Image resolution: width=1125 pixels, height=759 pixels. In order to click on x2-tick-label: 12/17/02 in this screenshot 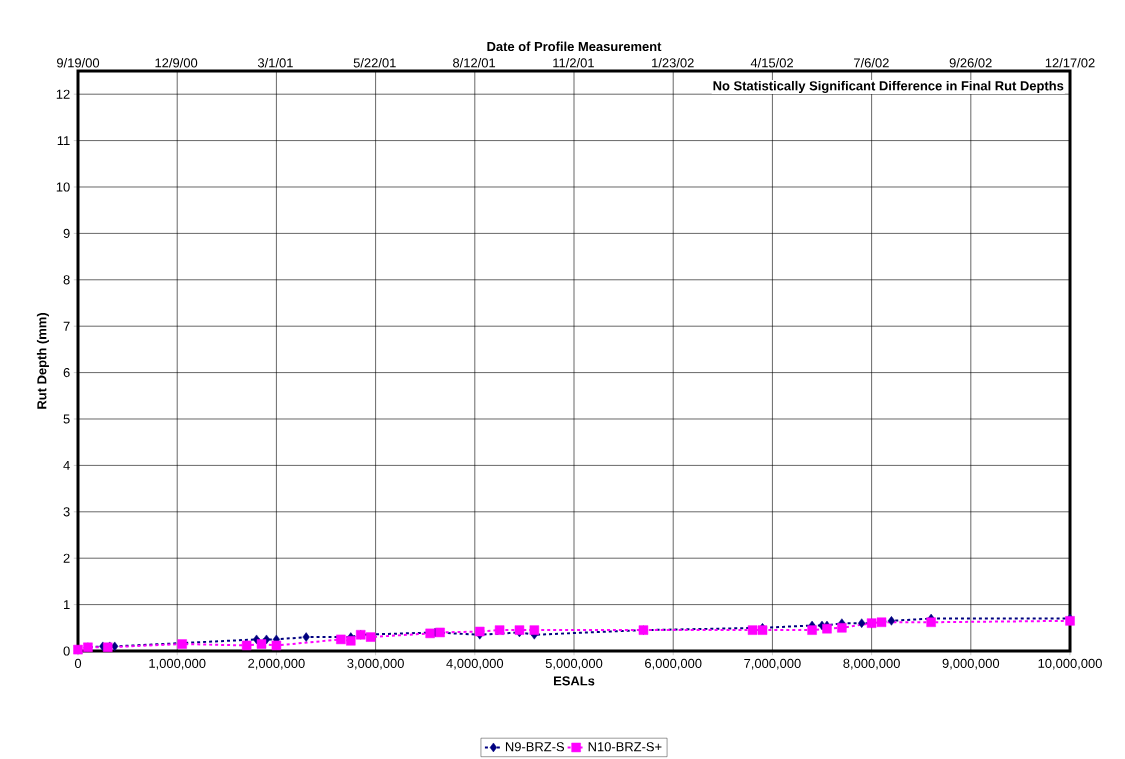, I will do `click(1070, 62)`.